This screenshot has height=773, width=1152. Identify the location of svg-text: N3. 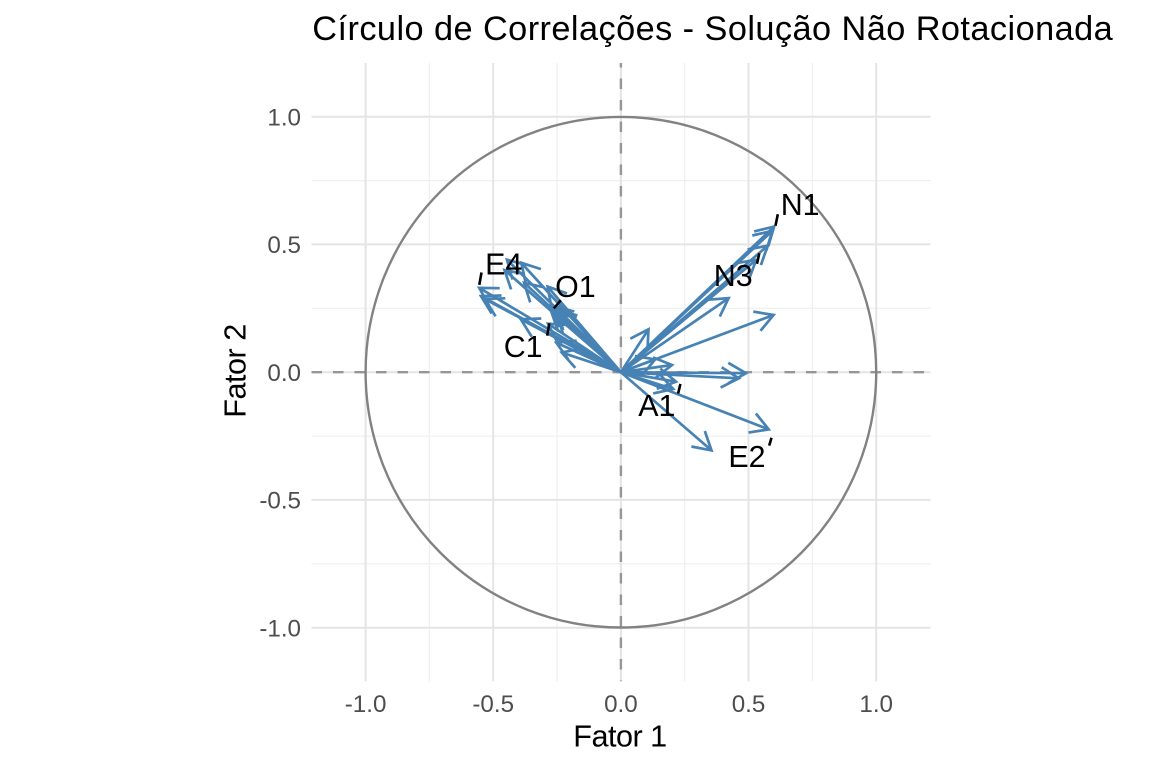
(733, 276).